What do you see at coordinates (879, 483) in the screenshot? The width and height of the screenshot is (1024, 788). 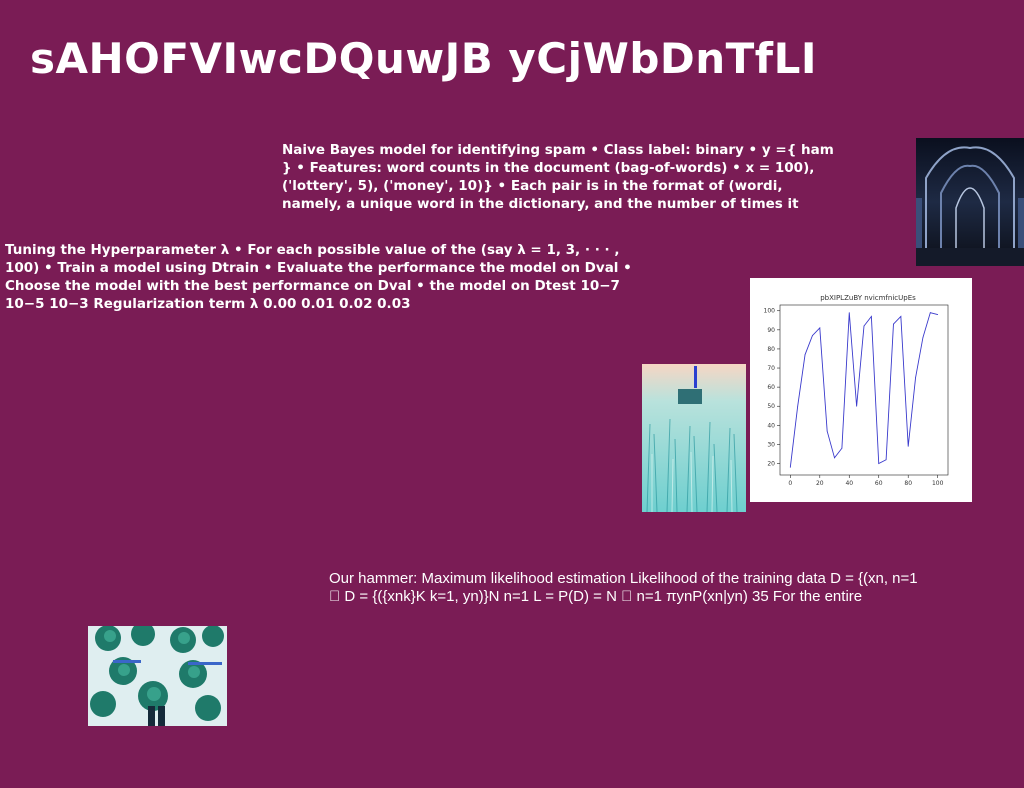 I see `x-tick-label: 60` at bounding box center [879, 483].